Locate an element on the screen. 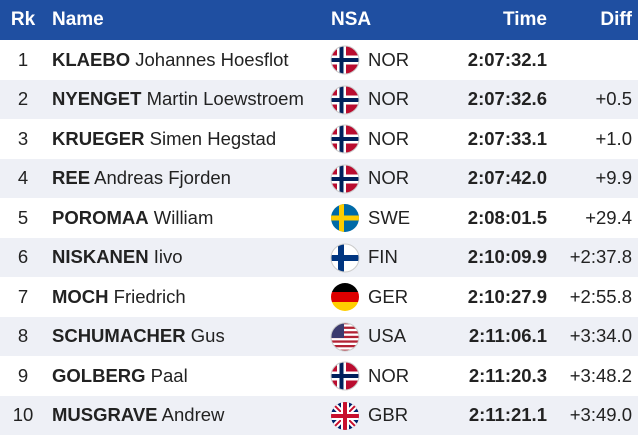 Image resolution: width=638 pixels, height=435 pixels. diff: +0.5 is located at coordinates (613, 99).